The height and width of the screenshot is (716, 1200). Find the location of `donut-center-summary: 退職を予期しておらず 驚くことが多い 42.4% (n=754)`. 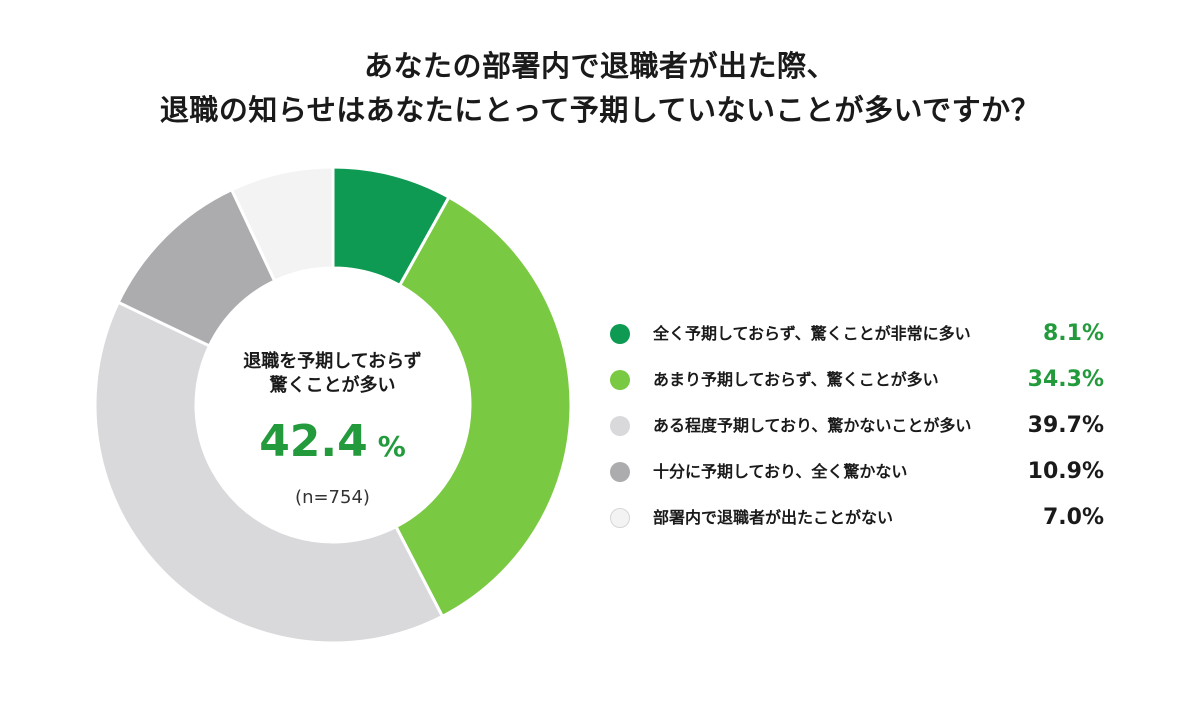

donut-center-summary: 退職を予期しておらず 驚くことが多い 42.4% (n=754) is located at coordinates (332, 429).